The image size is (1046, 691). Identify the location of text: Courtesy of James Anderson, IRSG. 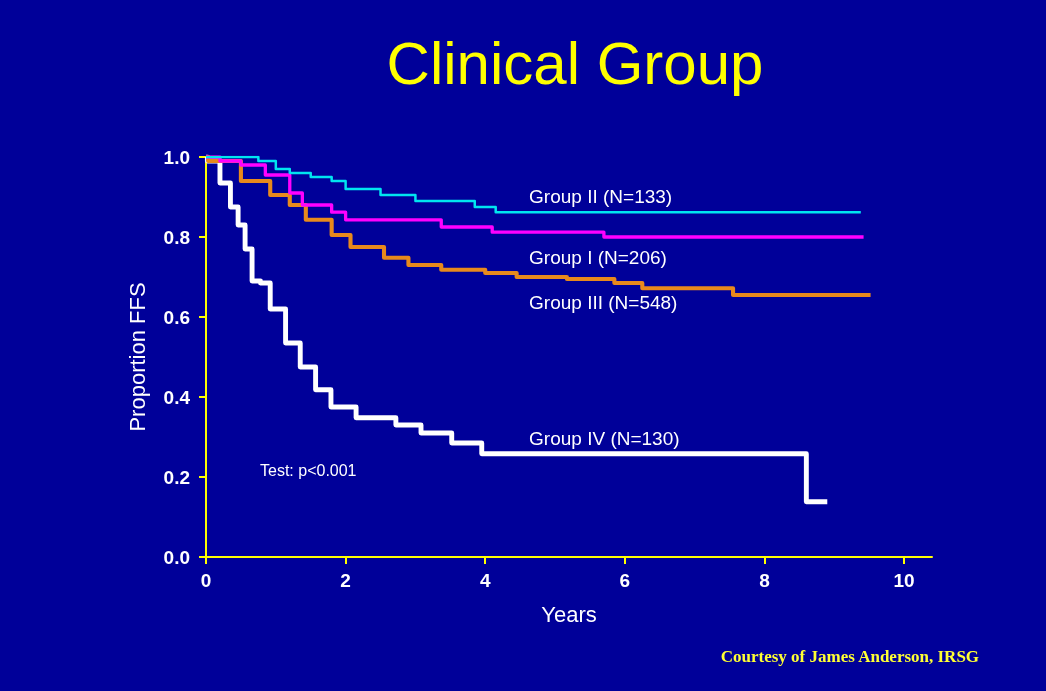
(850, 656).